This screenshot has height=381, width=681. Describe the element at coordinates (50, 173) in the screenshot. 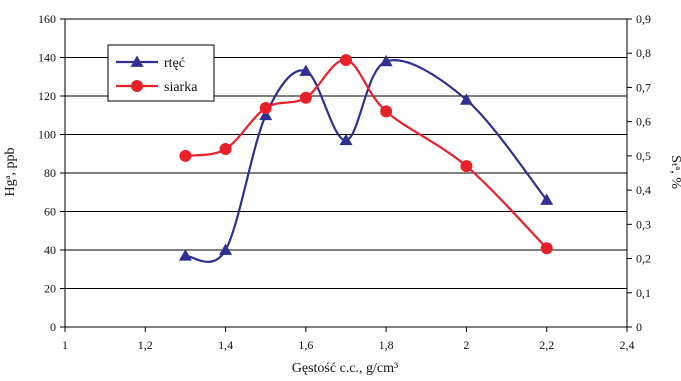

I see `y-tick-label: 80` at that location.